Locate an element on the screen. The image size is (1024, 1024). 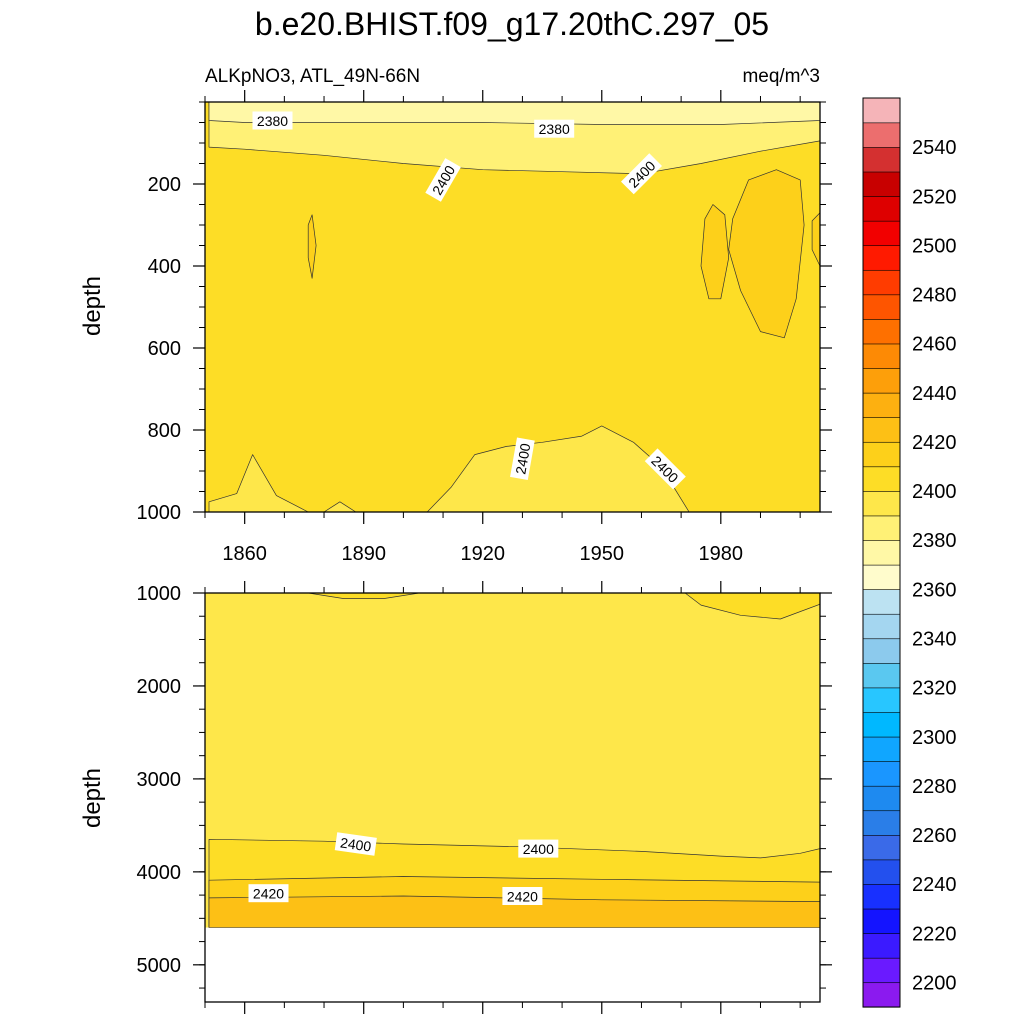
colorbar-tick-label: 2480 is located at coordinates (934, 296).